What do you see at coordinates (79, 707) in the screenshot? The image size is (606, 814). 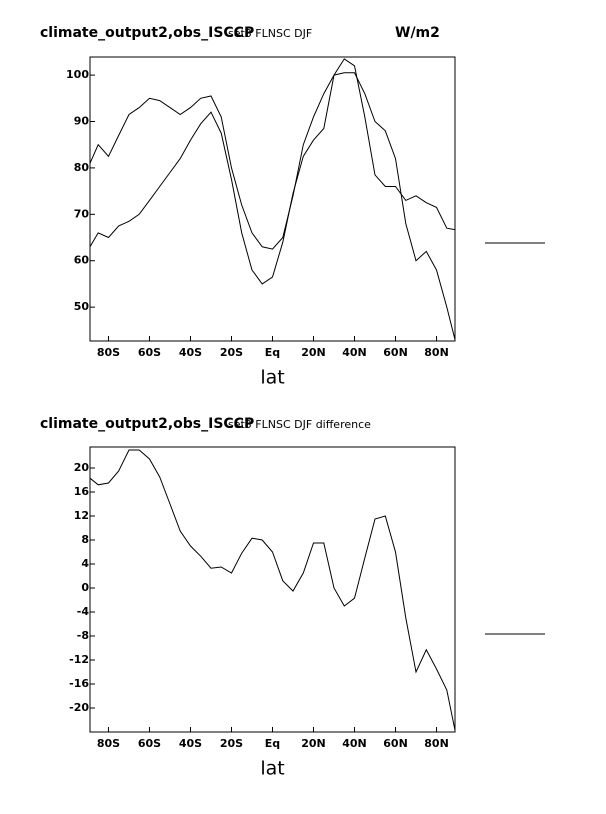 I see `y-tick-label: -20` at bounding box center [79, 707].